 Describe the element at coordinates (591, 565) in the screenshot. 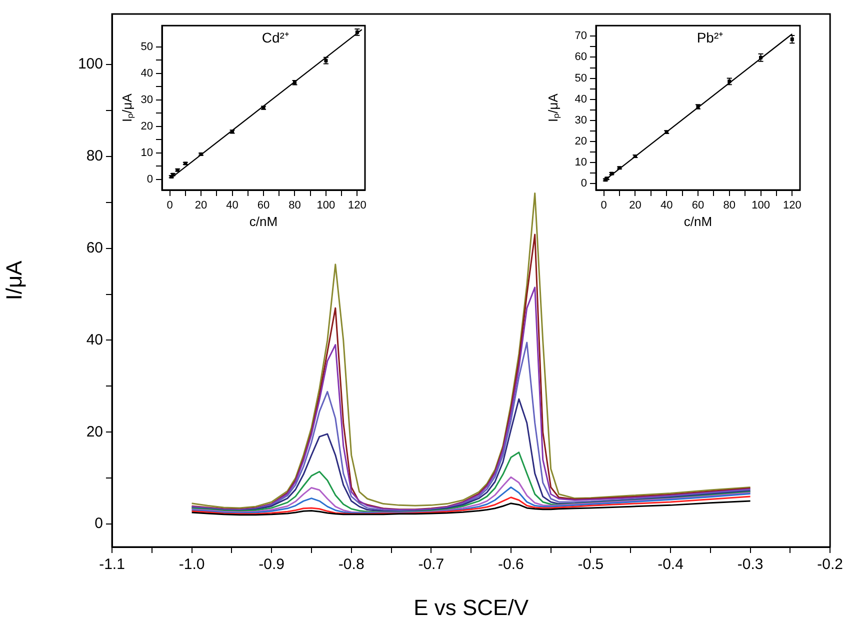

I see `x-tick-label: -0.5` at that location.